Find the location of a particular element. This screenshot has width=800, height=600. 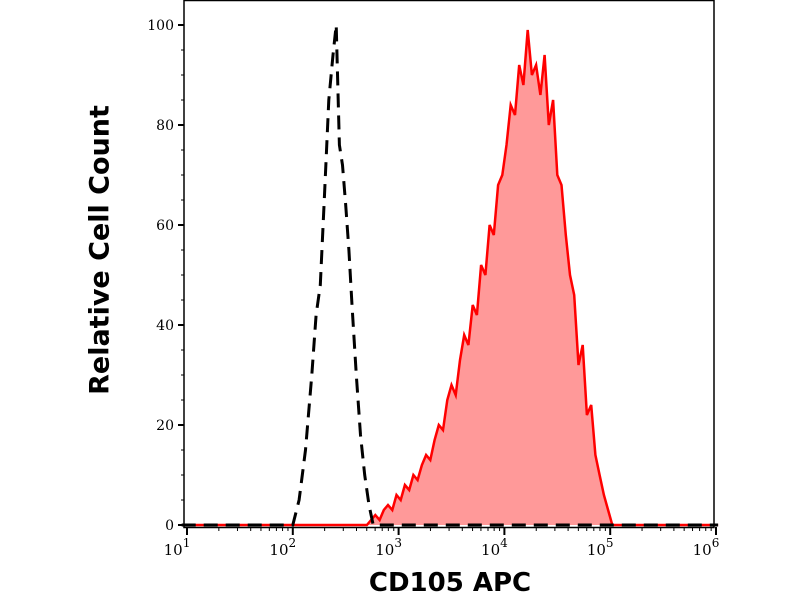

y-tick-label: 0 is located at coordinates (169, 526).